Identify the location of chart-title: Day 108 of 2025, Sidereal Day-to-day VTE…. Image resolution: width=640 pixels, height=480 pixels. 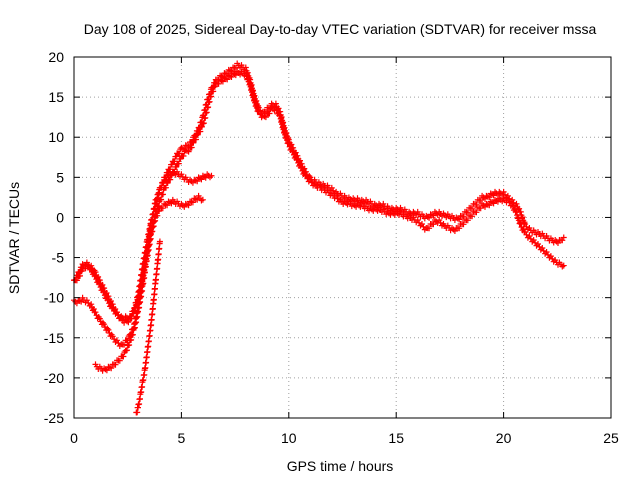
(340, 29).